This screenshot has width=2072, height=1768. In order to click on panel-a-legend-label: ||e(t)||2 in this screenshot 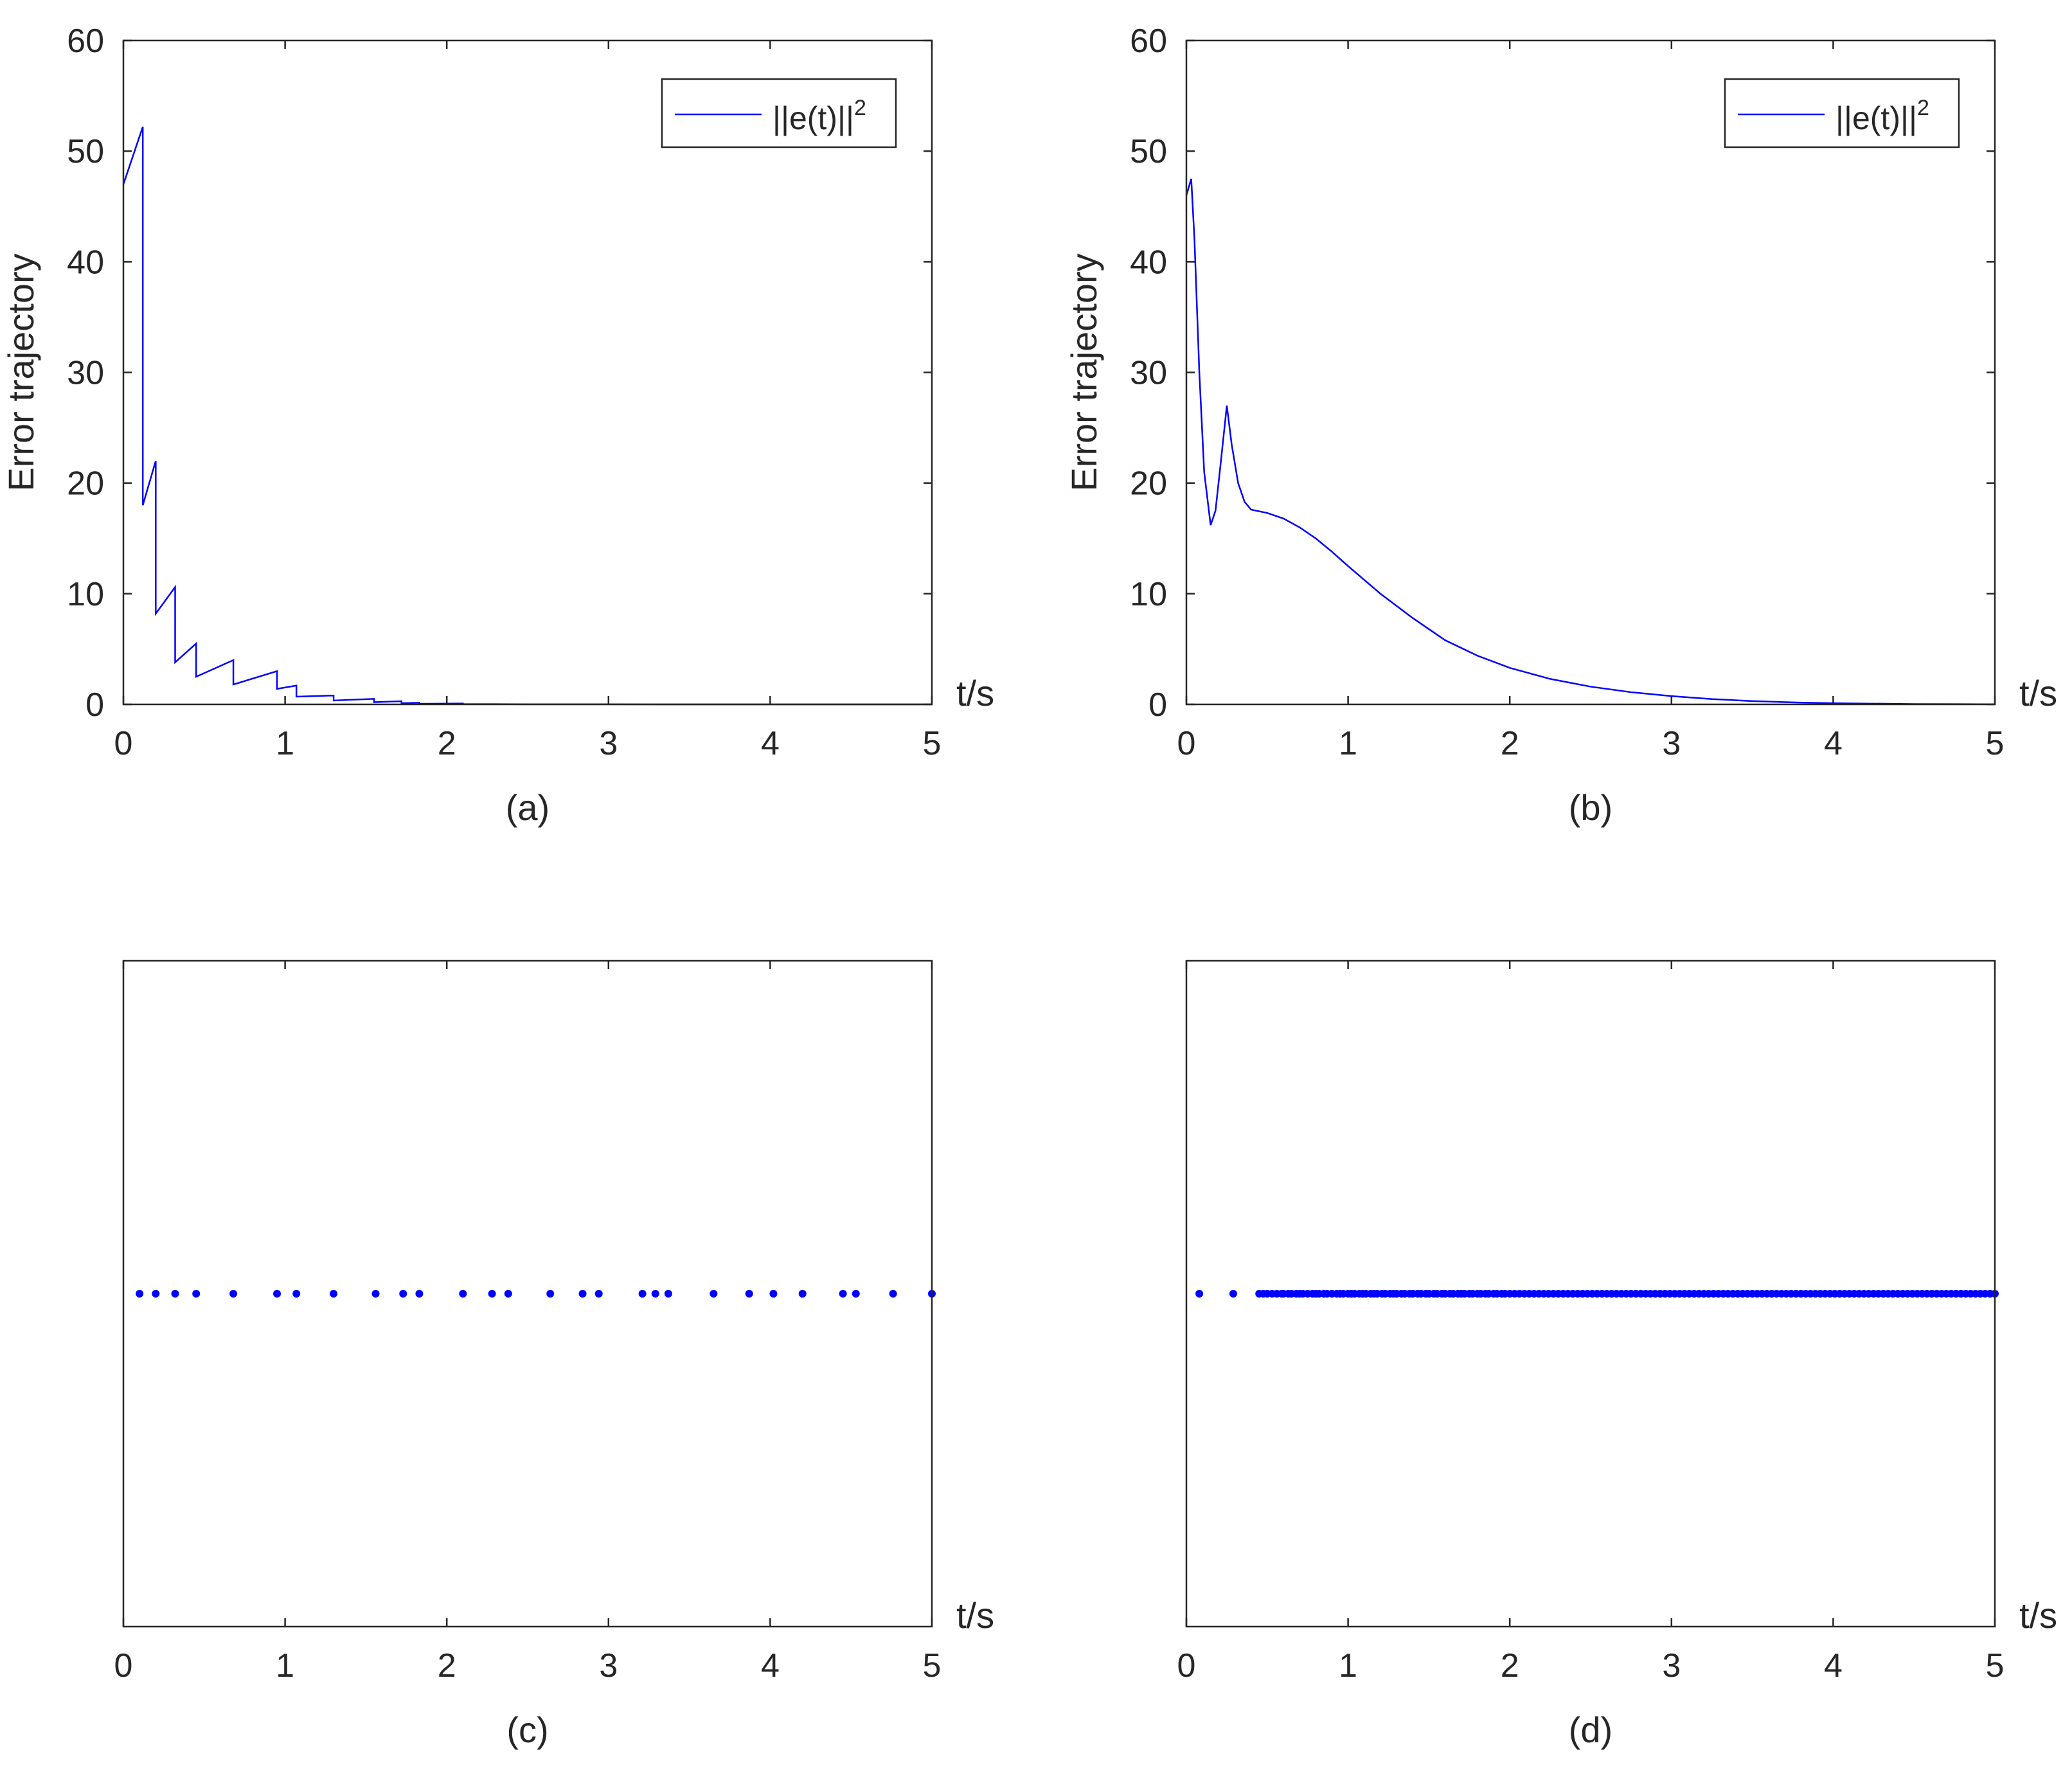, I will do `click(819, 116)`.